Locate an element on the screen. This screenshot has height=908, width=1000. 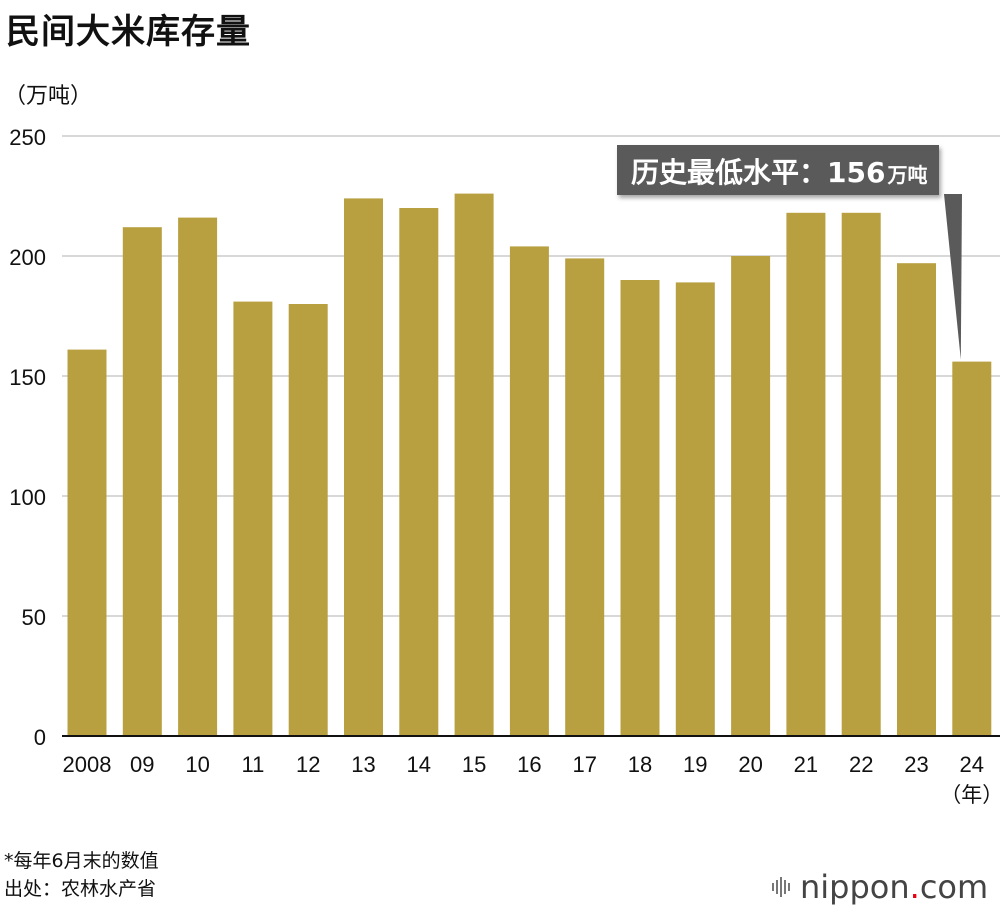
source-note: 出处：农林水产省 is located at coordinates (80, 889).